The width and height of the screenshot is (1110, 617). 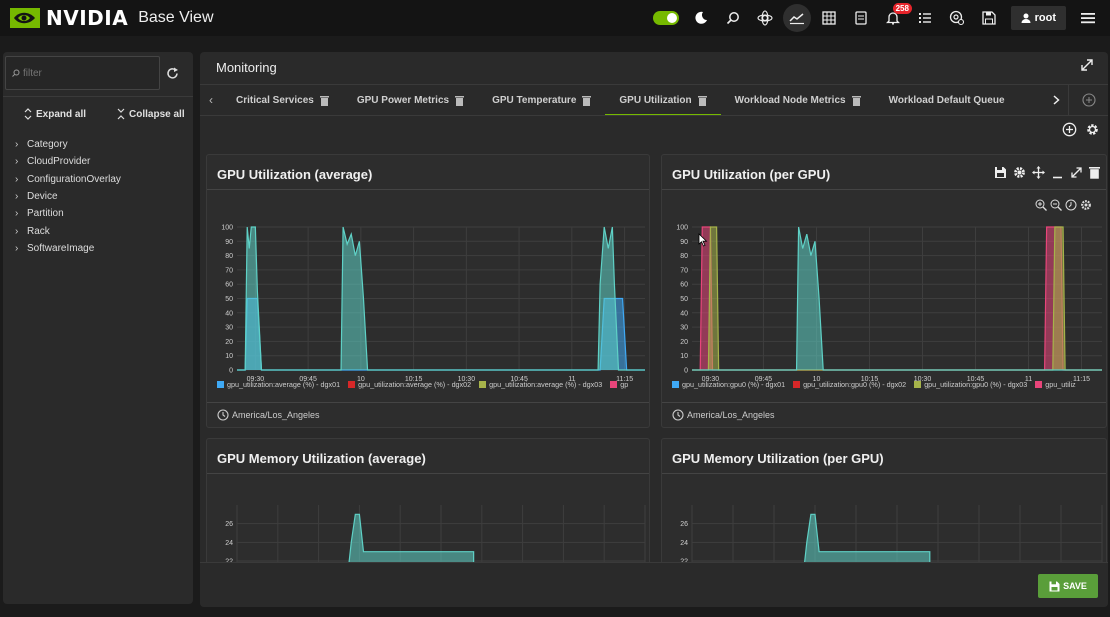 What do you see at coordinates (1088, 100) in the screenshot?
I see `add-tab-icon` at bounding box center [1088, 100].